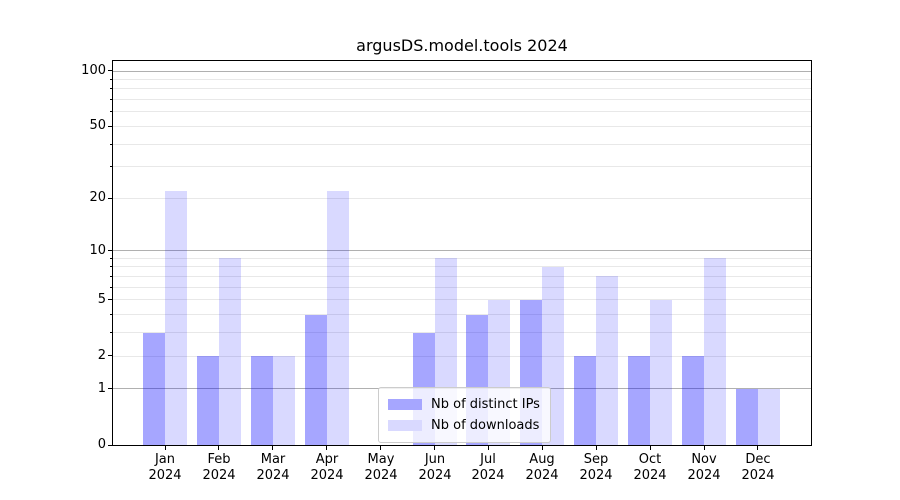  What do you see at coordinates (219, 459) in the screenshot?
I see `x-tick-month: Feb` at bounding box center [219, 459].